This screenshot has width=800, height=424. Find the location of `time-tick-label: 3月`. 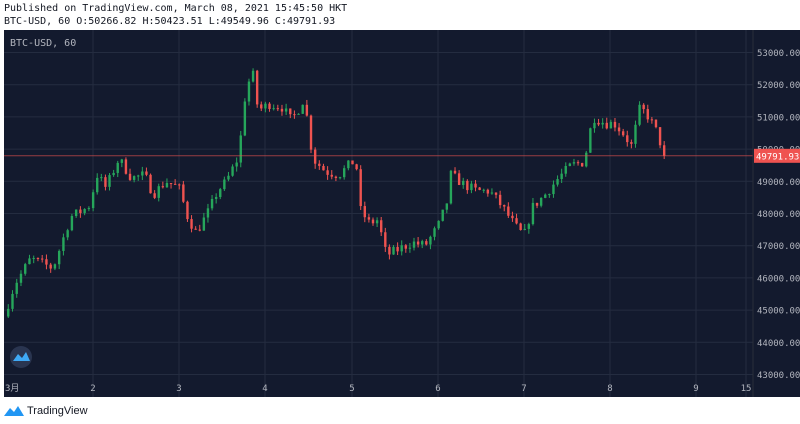

time-tick-label: 3月 is located at coordinates (12, 388).